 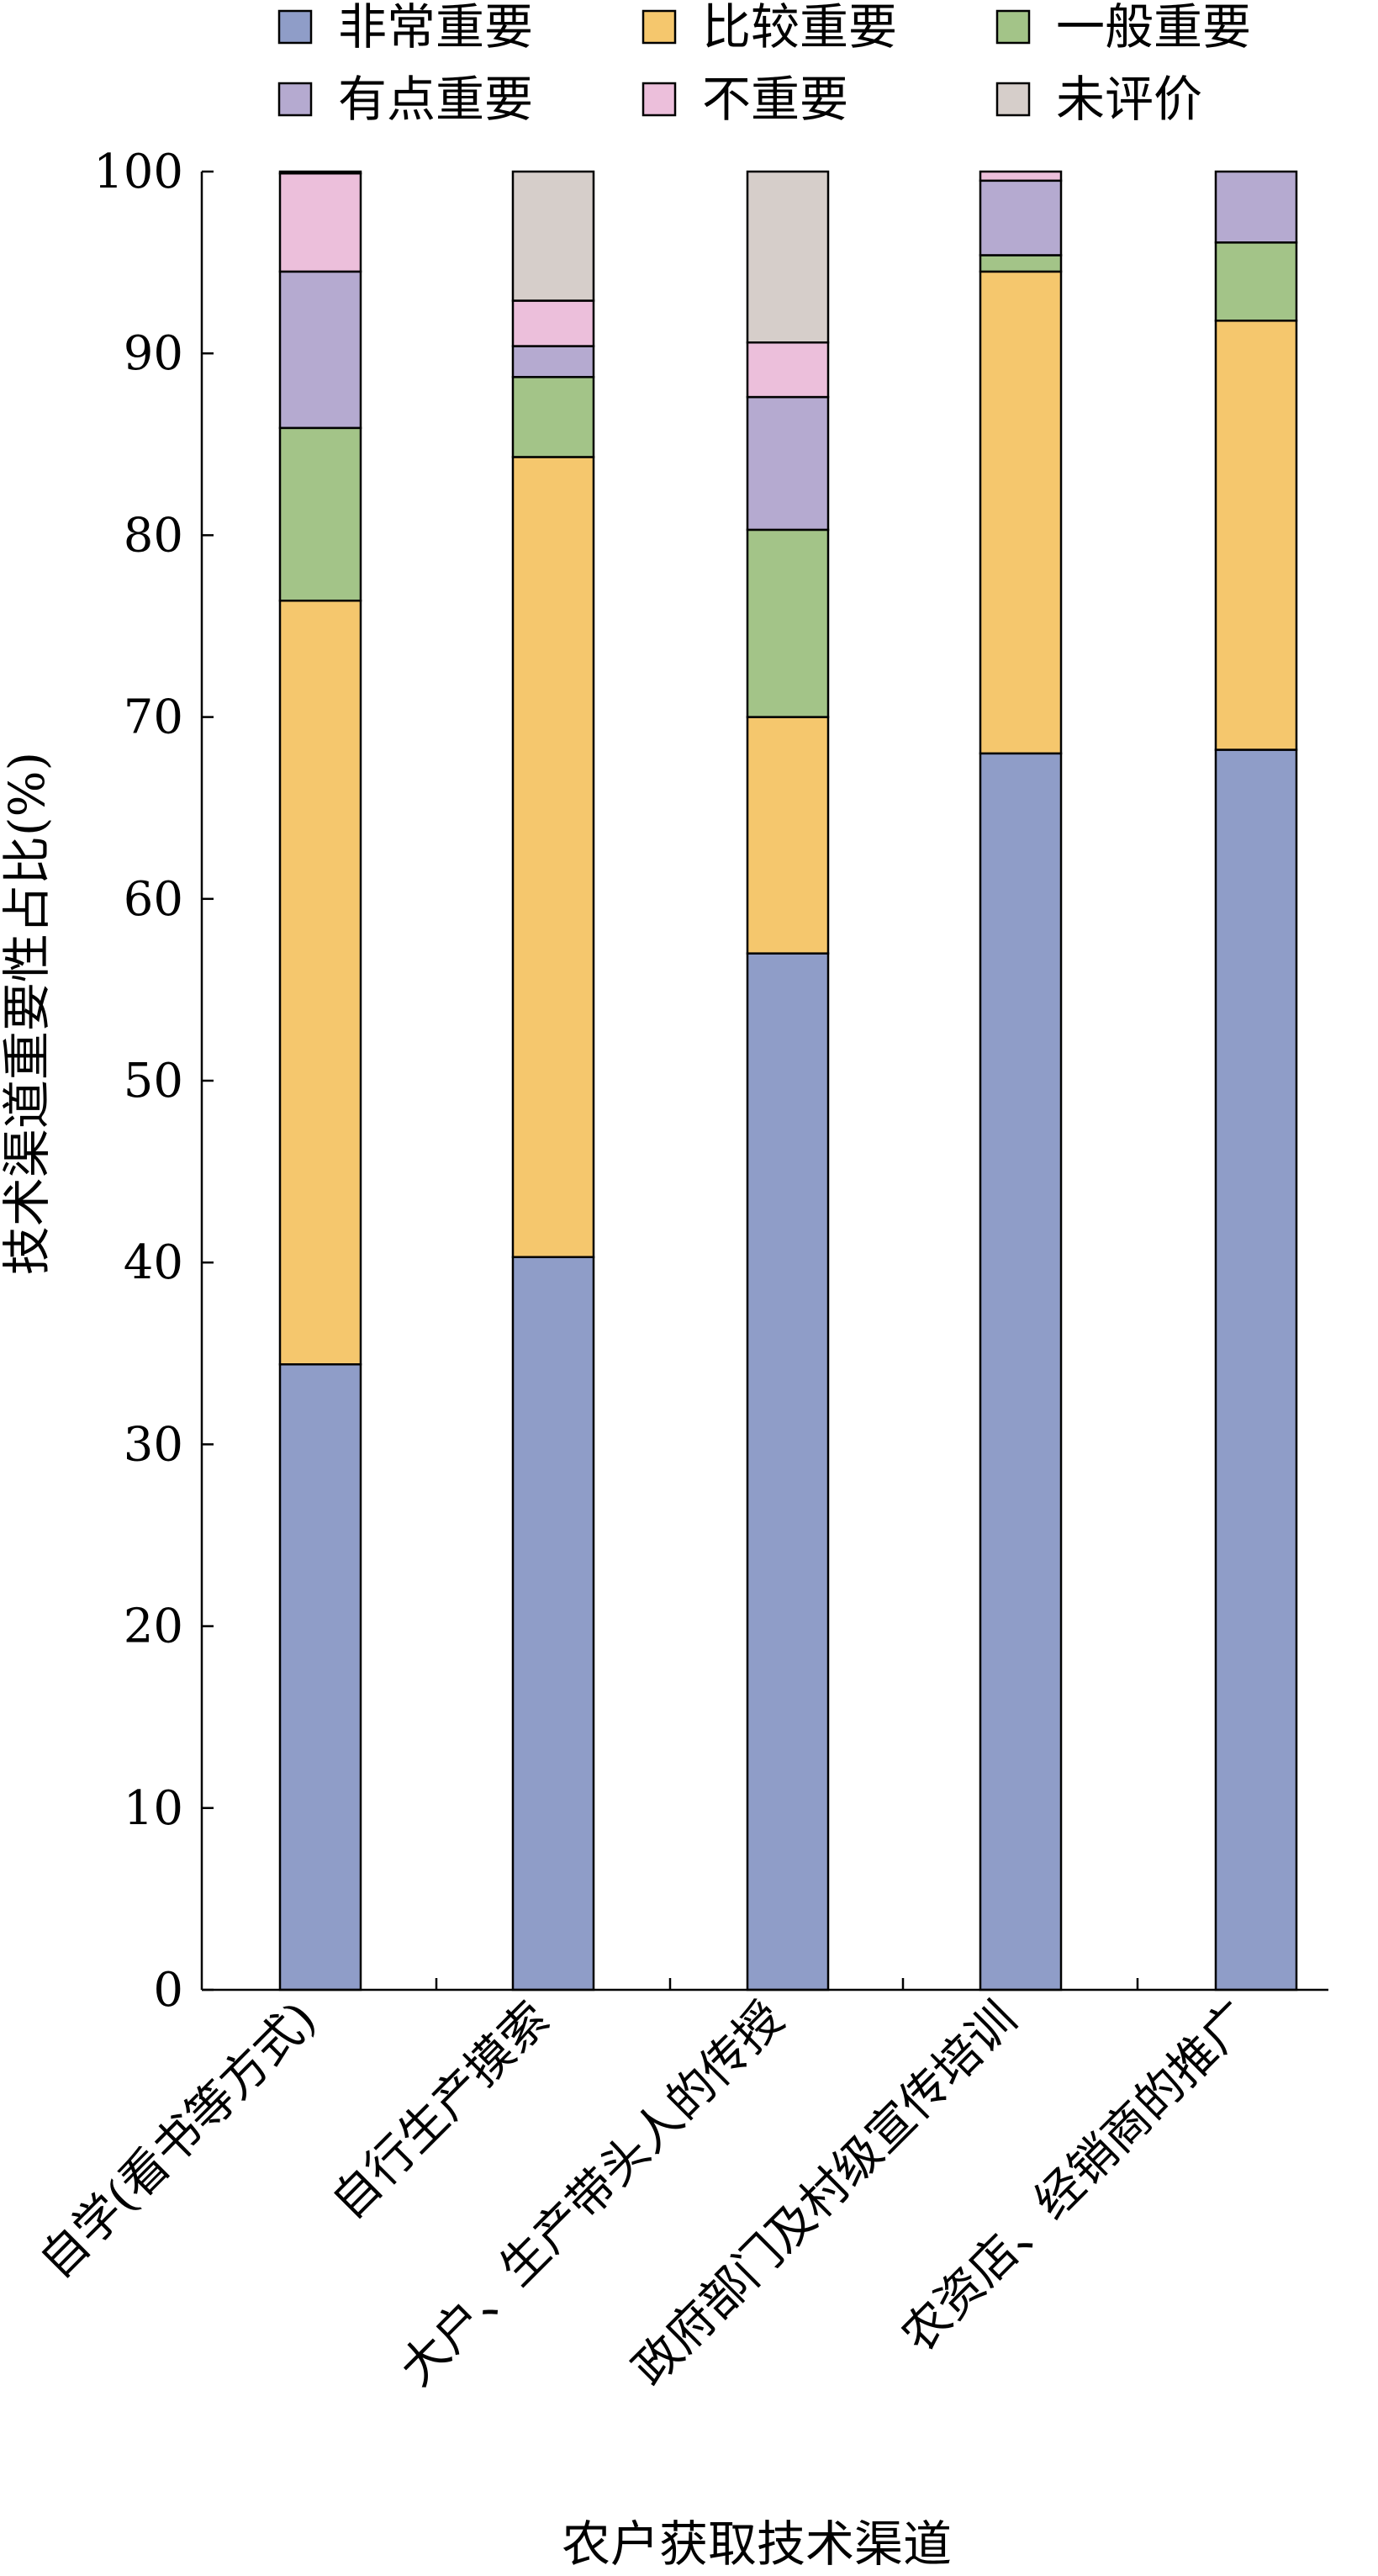 I want to click on legend-entry-label: 非常重要, so click(x=435, y=28).